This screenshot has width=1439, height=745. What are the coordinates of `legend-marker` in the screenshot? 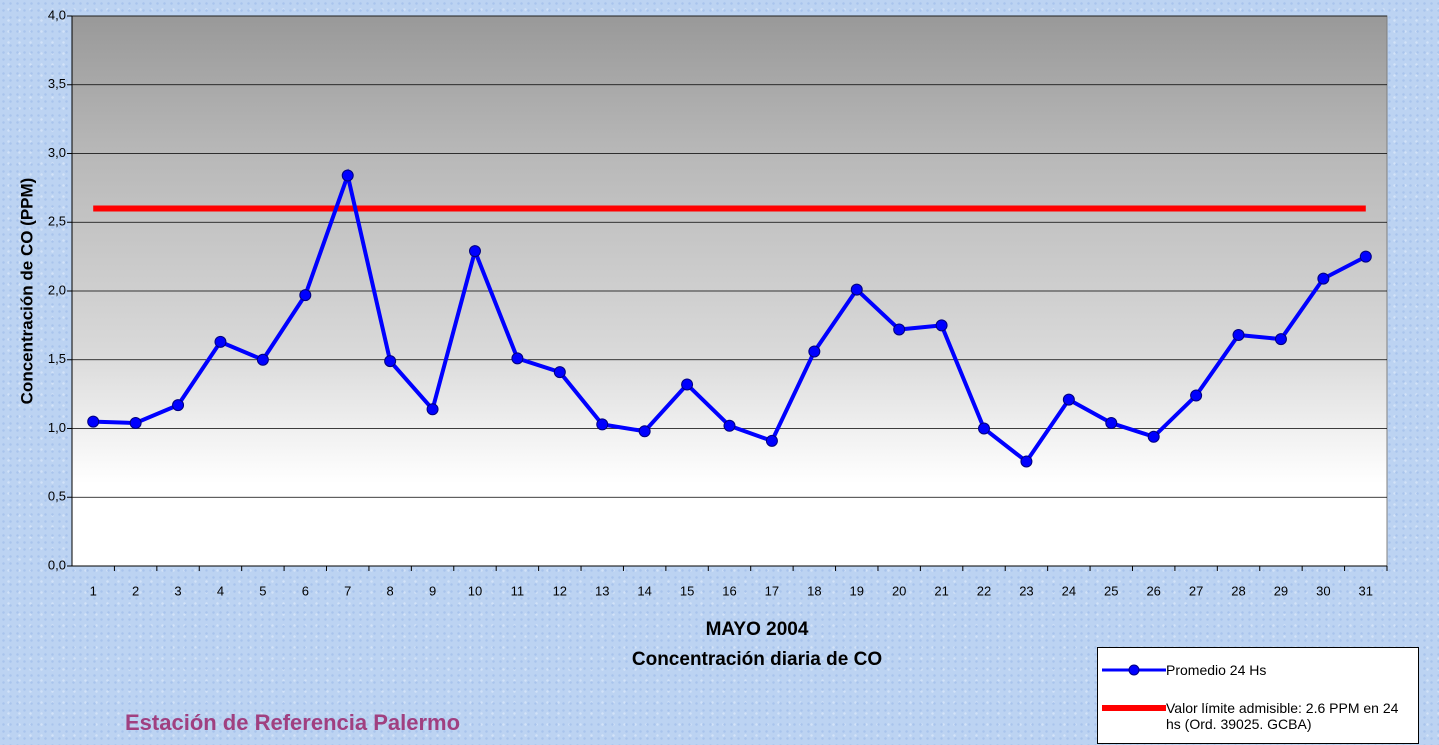 It's located at (1134, 670).